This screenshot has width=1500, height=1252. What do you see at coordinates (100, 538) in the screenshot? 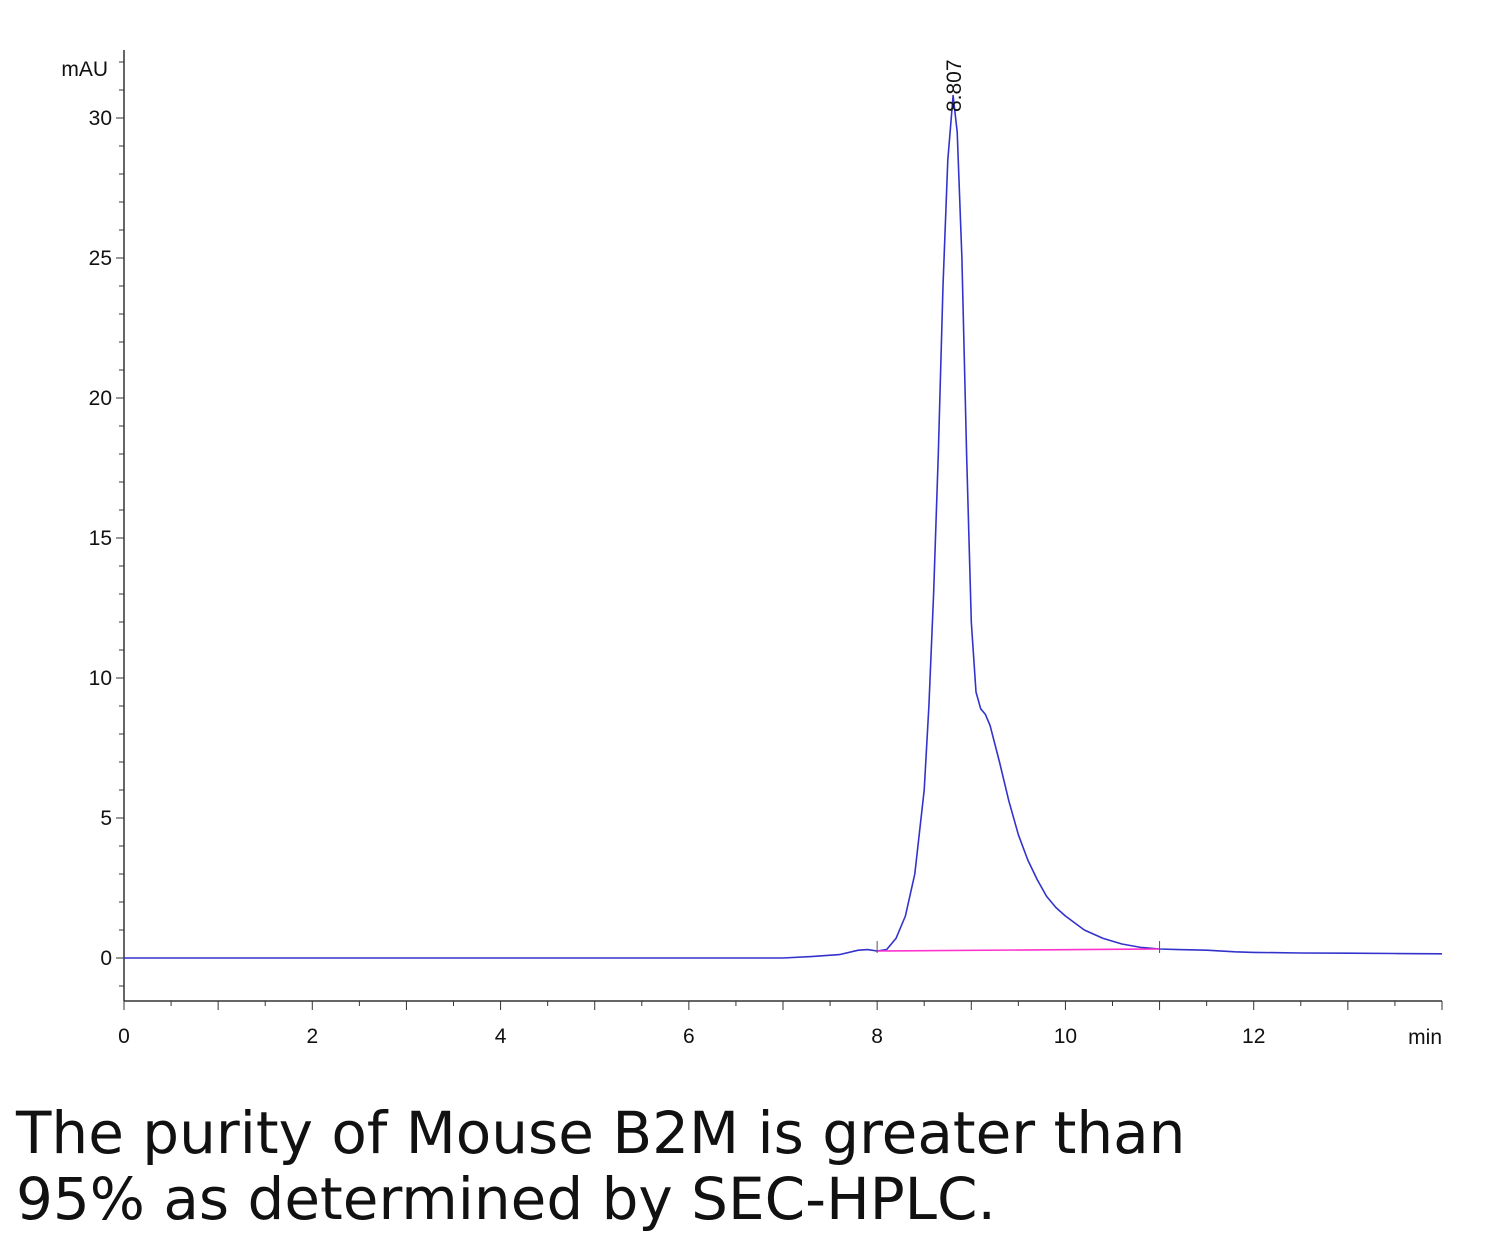
I see `y-tick-label: 15` at bounding box center [100, 538].